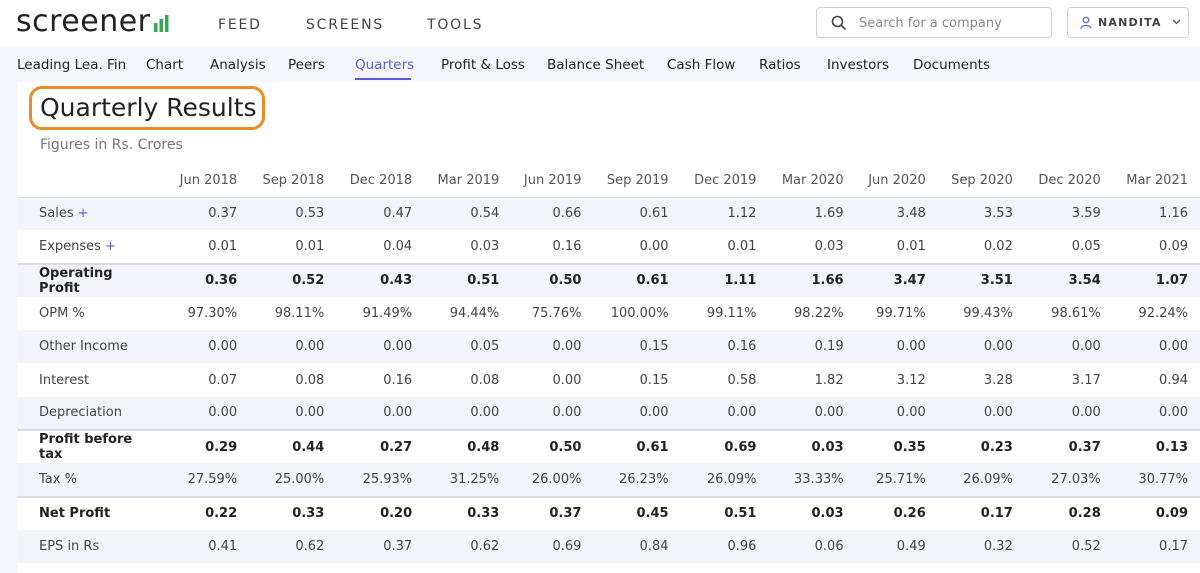  What do you see at coordinates (92, 413) in the screenshot?
I see `row-label-cell: Depreciation` at bounding box center [92, 413].